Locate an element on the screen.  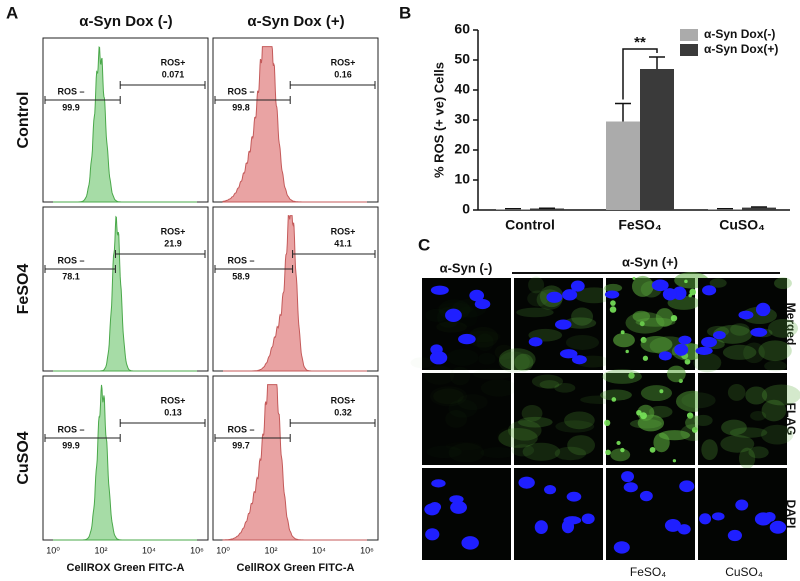
legend-label: α-Syn Dox(+) is located at coordinates (741, 49).